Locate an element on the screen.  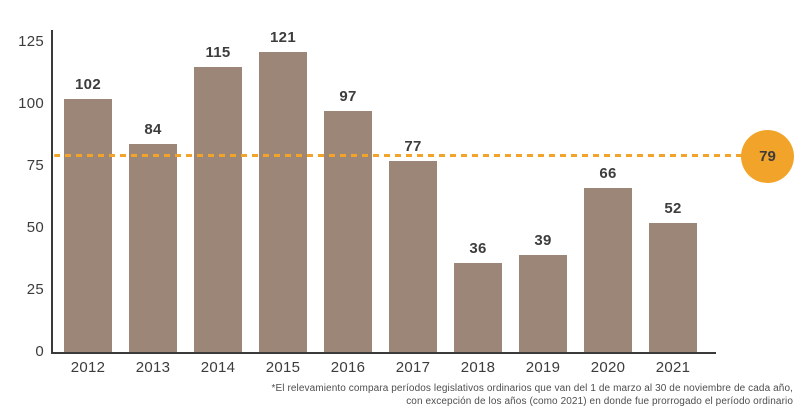
bar-value-label: 84 is located at coordinates (153, 129).